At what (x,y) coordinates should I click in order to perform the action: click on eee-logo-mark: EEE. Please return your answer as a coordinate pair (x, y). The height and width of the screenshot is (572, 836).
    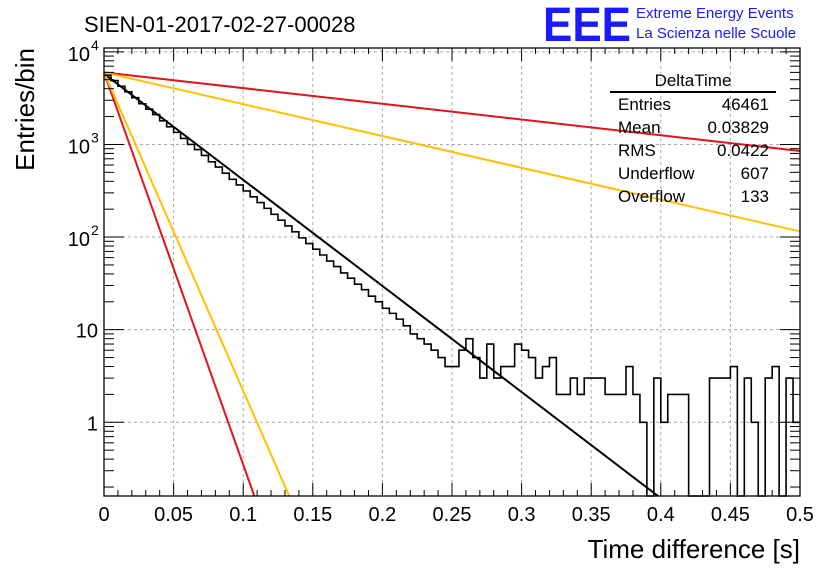
    Looking at the image, I should click on (587, 26).